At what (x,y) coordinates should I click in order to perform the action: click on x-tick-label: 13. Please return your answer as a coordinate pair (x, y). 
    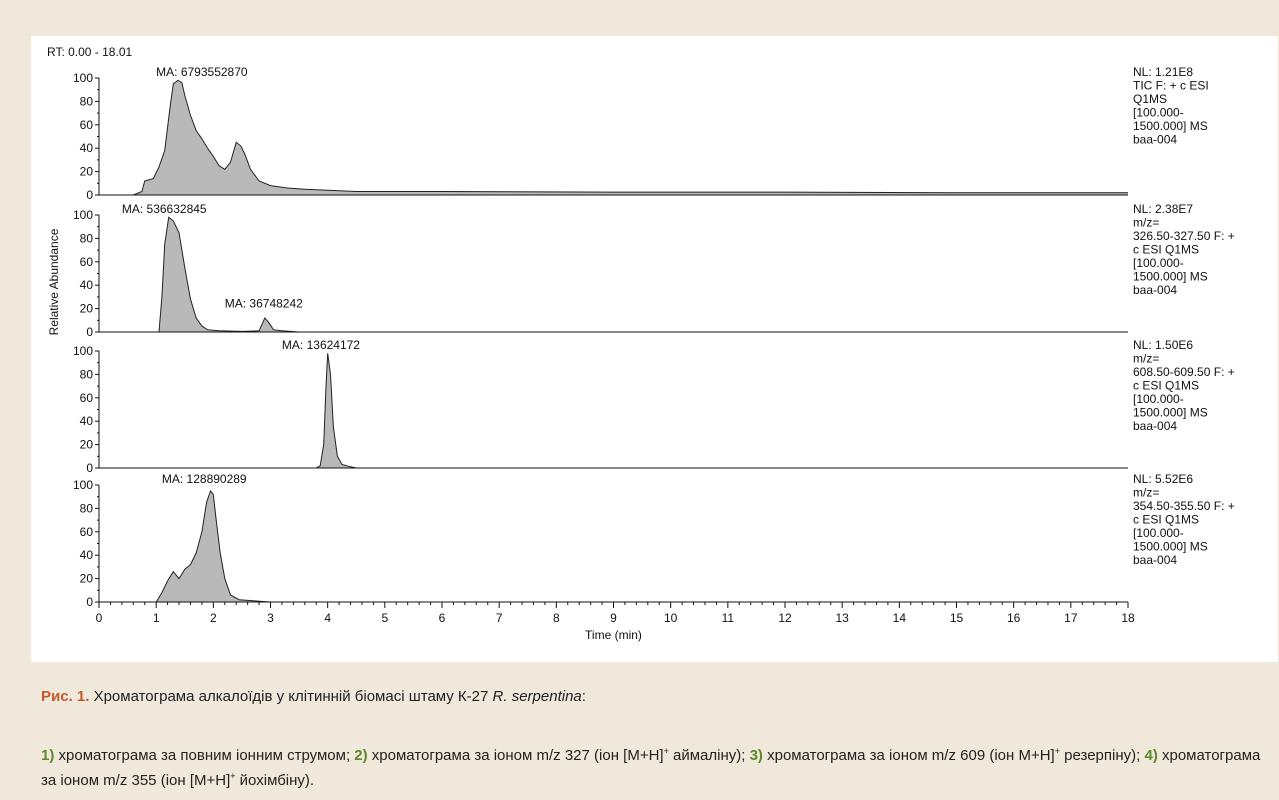
    Looking at the image, I should click on (842, 618).